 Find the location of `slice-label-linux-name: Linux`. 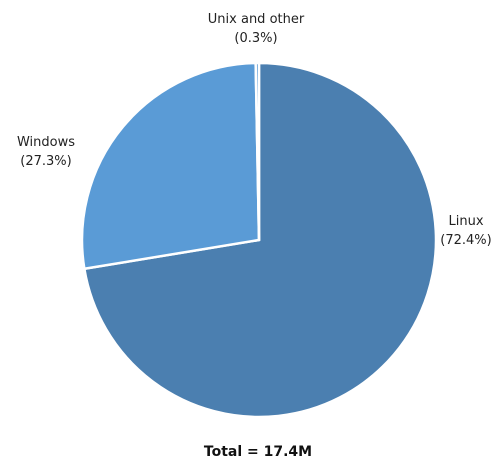

slice-label-linux-name: Linux is located at coordinates (465, 221).